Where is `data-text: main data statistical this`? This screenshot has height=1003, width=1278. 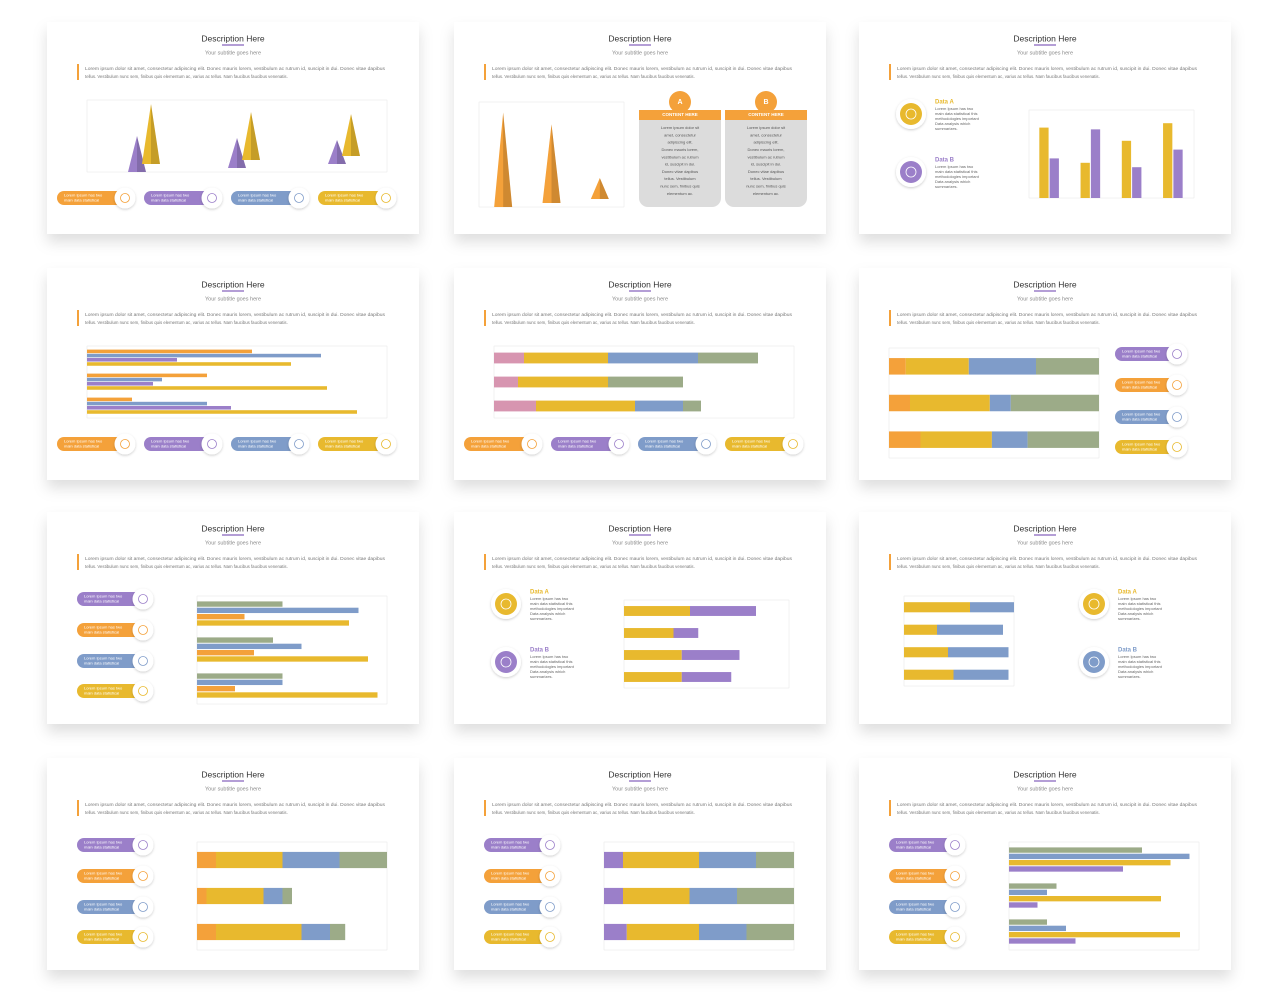
data-text: main data statistical this is located at coordinates (956, 113).